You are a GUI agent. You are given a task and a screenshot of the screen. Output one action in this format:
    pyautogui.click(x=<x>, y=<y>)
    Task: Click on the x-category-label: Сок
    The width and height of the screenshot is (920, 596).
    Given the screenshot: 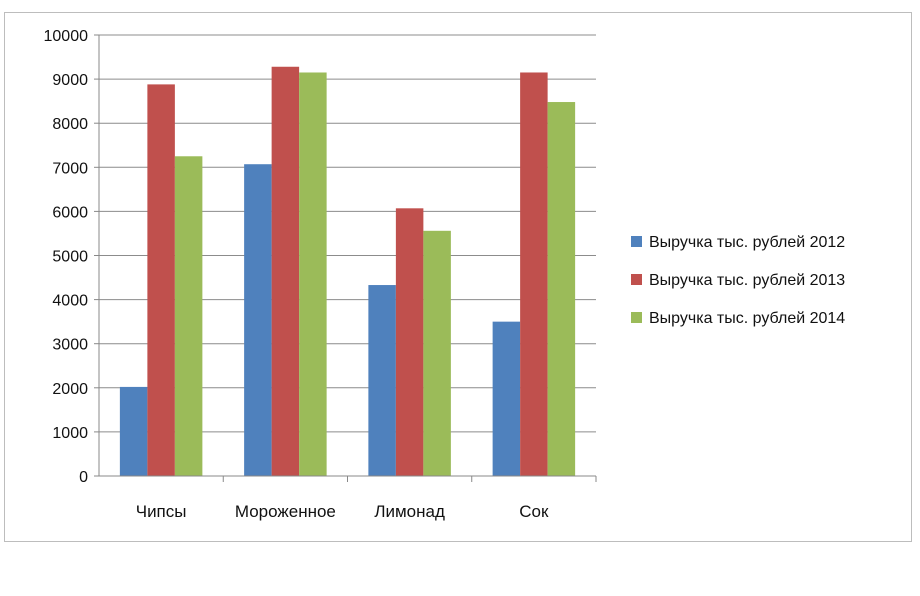 What is the action you would take?
    pyautogui.click(x=534, y=511)
    